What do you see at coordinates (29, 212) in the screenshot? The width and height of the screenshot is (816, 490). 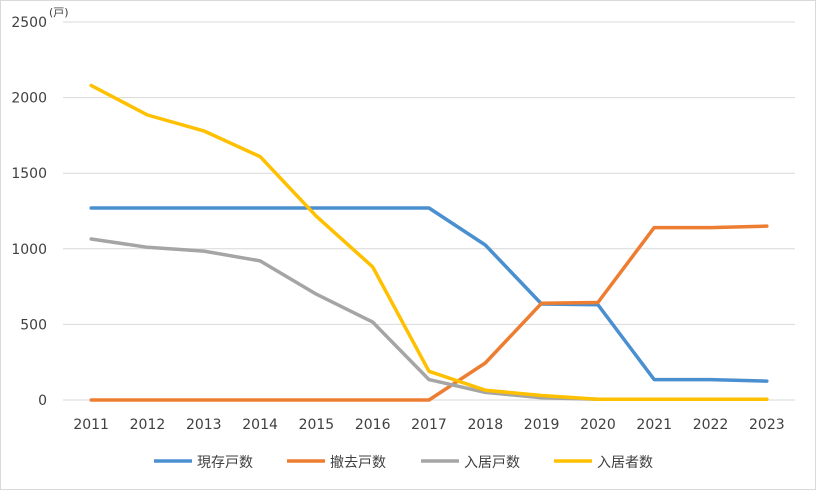 I see `y-axis-ticks: 0 500 1000 1500 2000 2500` at bounding box center [29, 212].